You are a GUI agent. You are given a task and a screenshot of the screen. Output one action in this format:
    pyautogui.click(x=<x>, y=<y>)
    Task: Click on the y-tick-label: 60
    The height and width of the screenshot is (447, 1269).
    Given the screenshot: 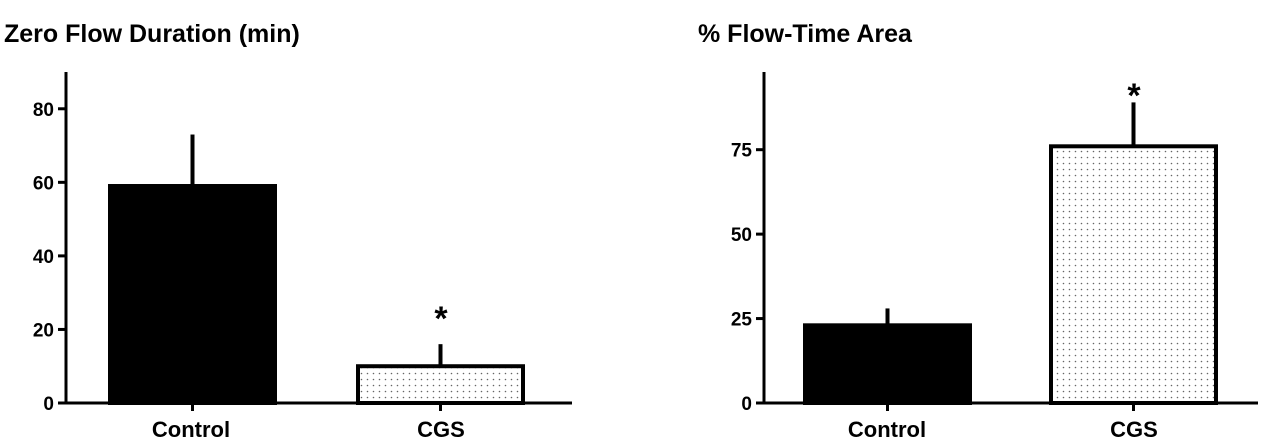 What is the action you would take?
    pyautogui.click(x=43, y=183)
    